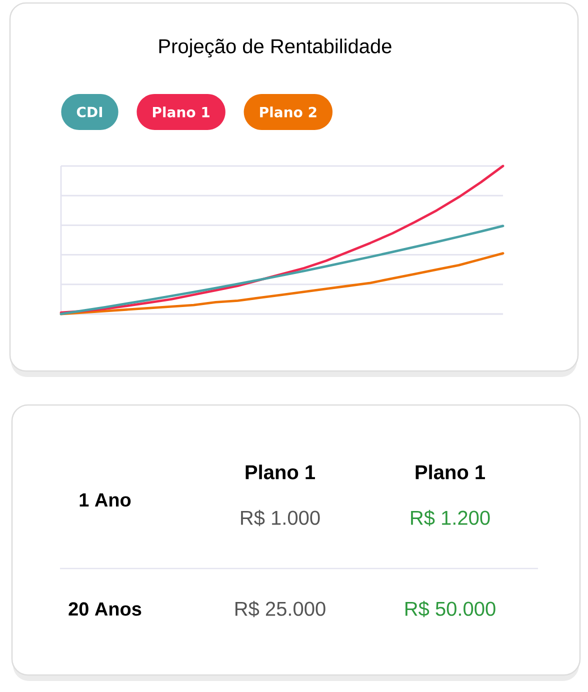 The image size is (588, 692). What do you see at coordinates (89, 112) in the screenshot?
I see `text: CDI` at bounding box center [89, 112].